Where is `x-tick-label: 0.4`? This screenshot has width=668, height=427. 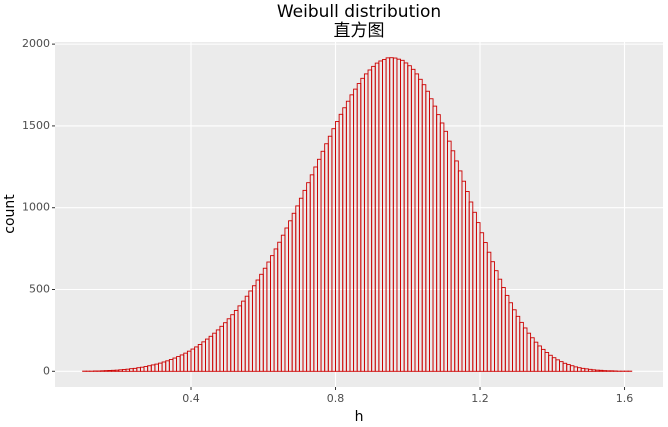
x-tick-label: 0.4 is located at coordinates (191, 398).